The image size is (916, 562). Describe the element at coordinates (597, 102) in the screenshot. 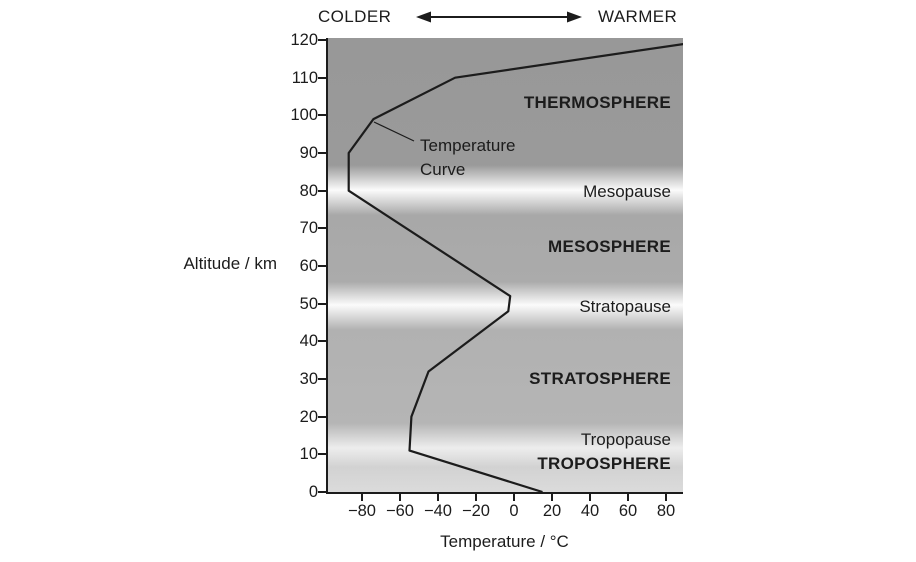

I see `thermosphere-label: THERMOSPHERE` at that location.